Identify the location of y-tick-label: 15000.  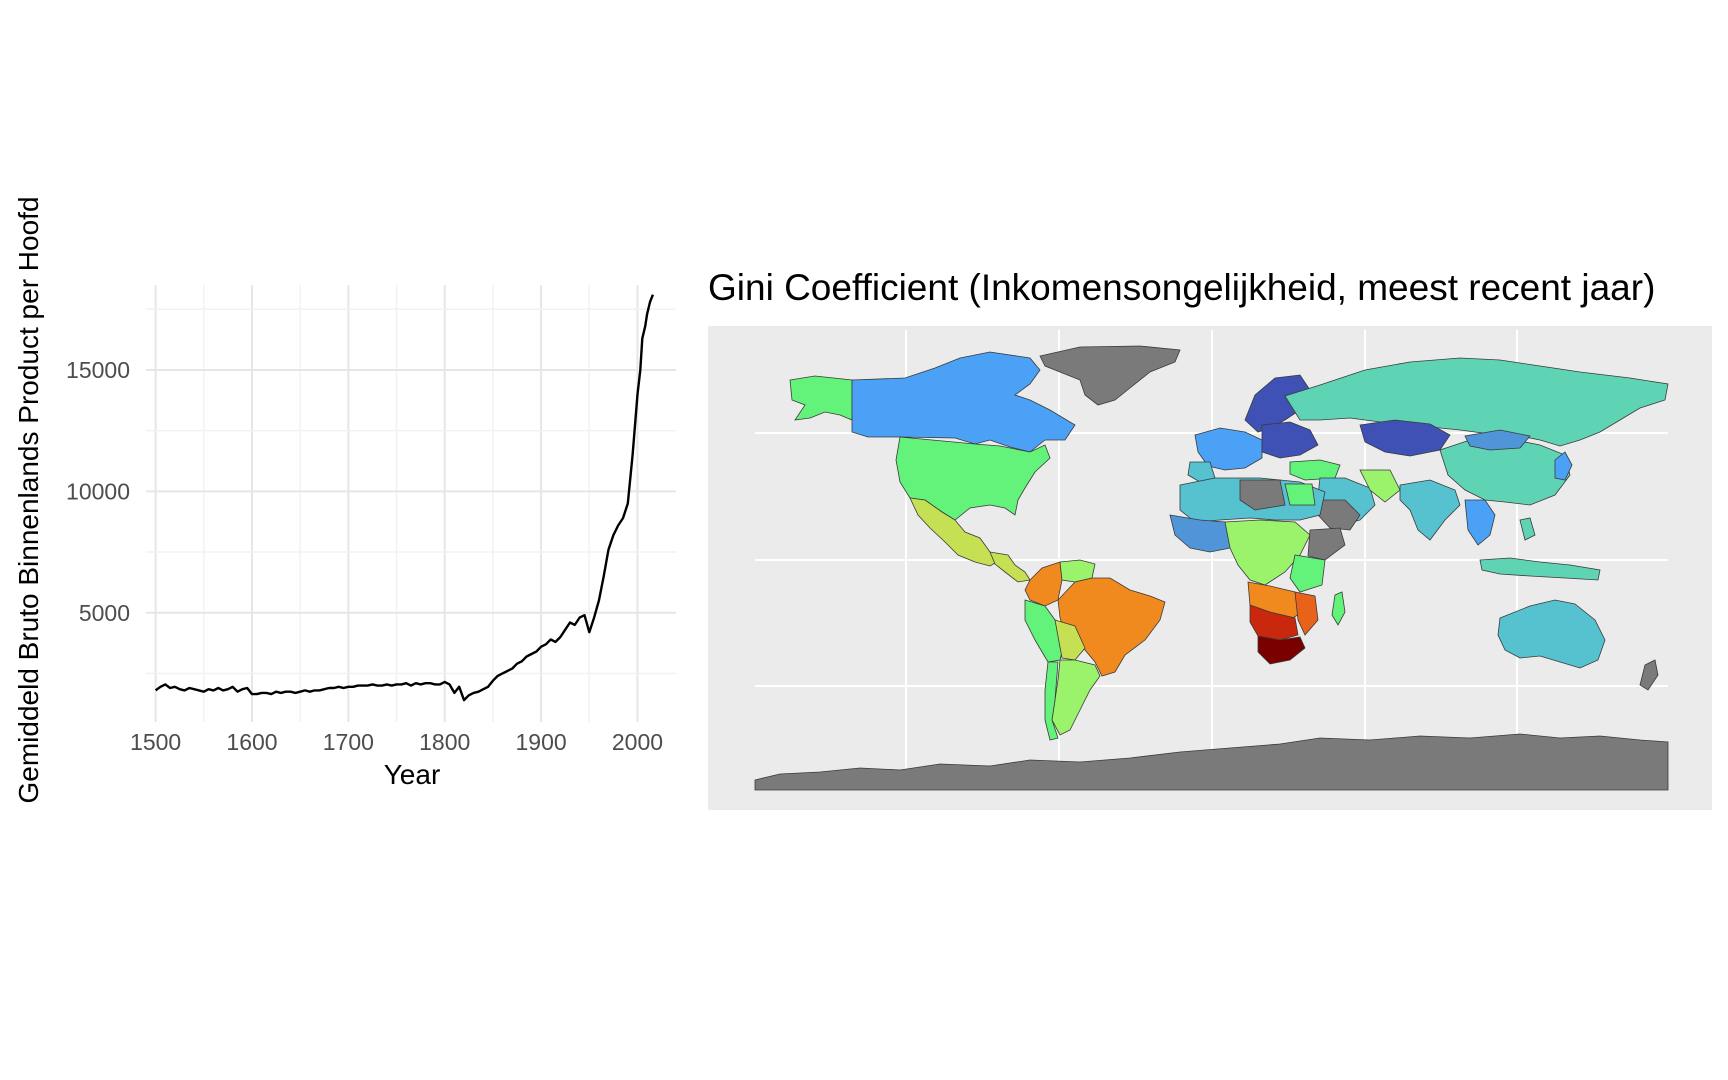
(98, 370).